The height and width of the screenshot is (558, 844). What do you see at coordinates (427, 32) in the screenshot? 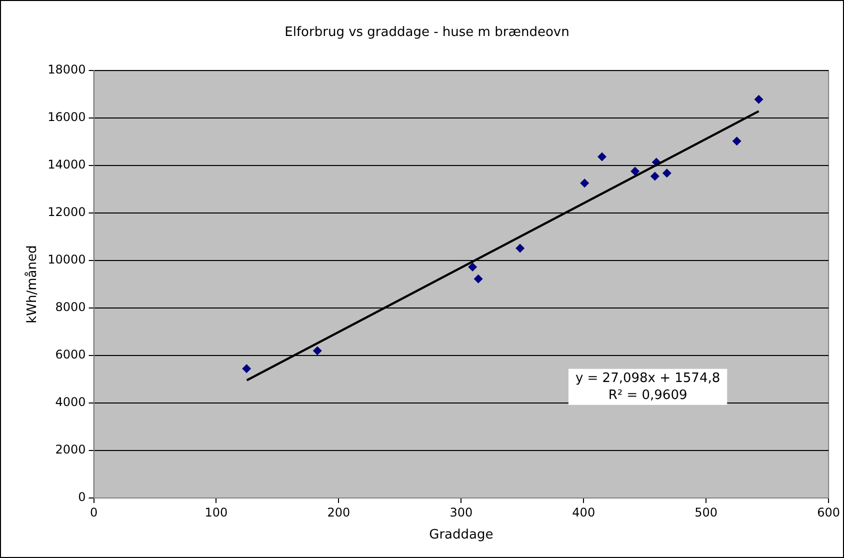
I see `chart-title: Elforbrug vs graddage - huse m brændeovn` at bounding box center [427, 32].